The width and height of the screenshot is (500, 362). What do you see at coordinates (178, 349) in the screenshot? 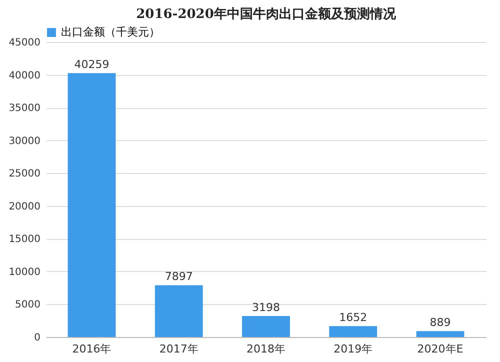
I see `x-tick-label: 2017年` at bounding box center [178, 349].